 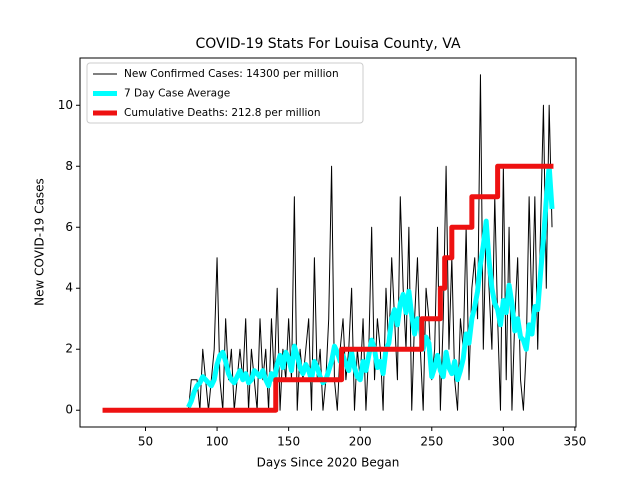 What do you see at coordinates (217, 442) in the screenshot?
I see `x-tick-label: 100` at bounding box center [217, 442].